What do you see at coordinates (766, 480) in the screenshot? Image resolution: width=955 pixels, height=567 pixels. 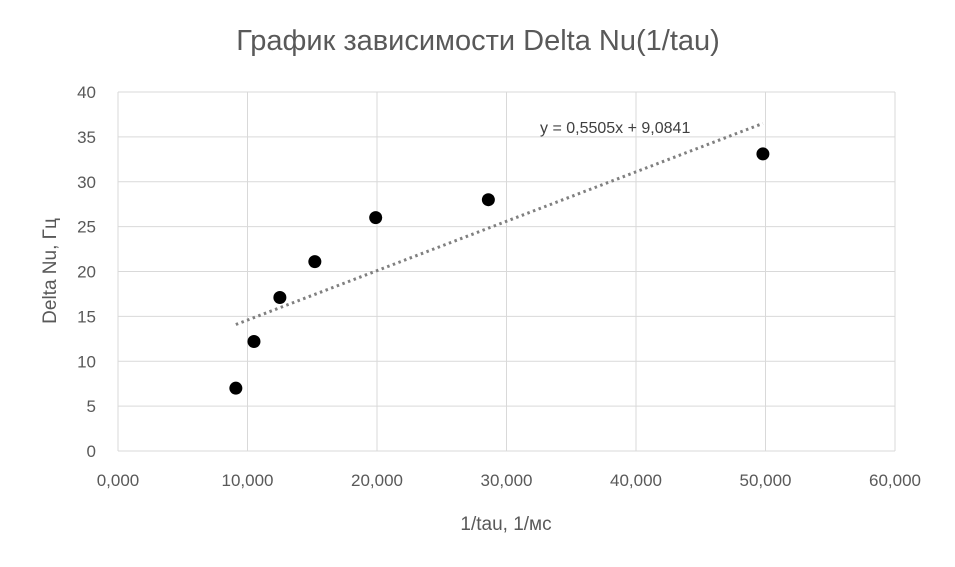 I see `x-tick-label: 50,000` at bounding box center [766, 480].